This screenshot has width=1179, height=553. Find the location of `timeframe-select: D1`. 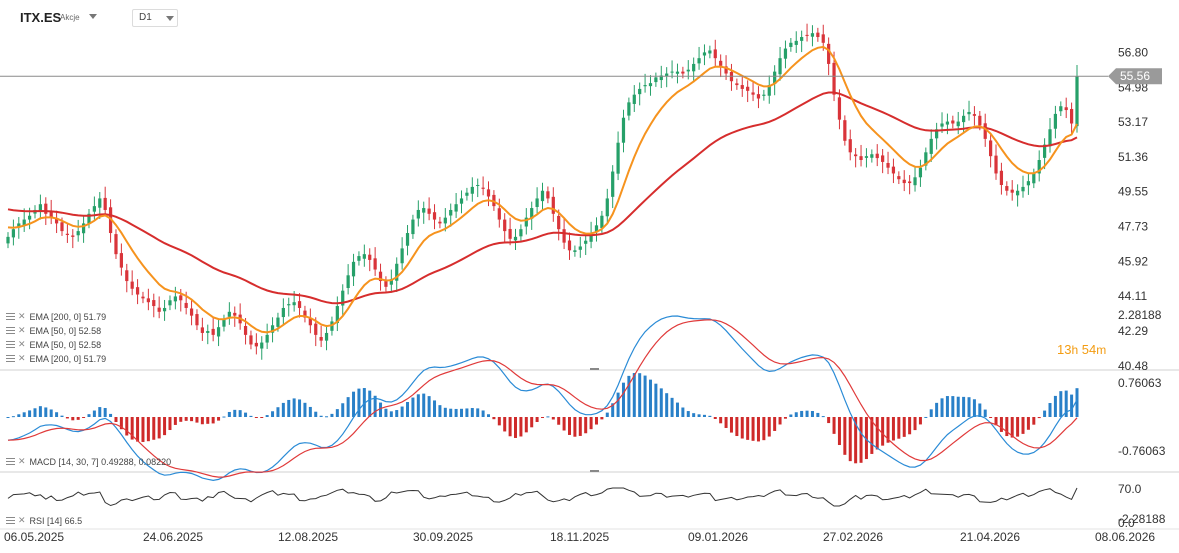

timeframe-select: D1 is located at coordinates (155, 18).